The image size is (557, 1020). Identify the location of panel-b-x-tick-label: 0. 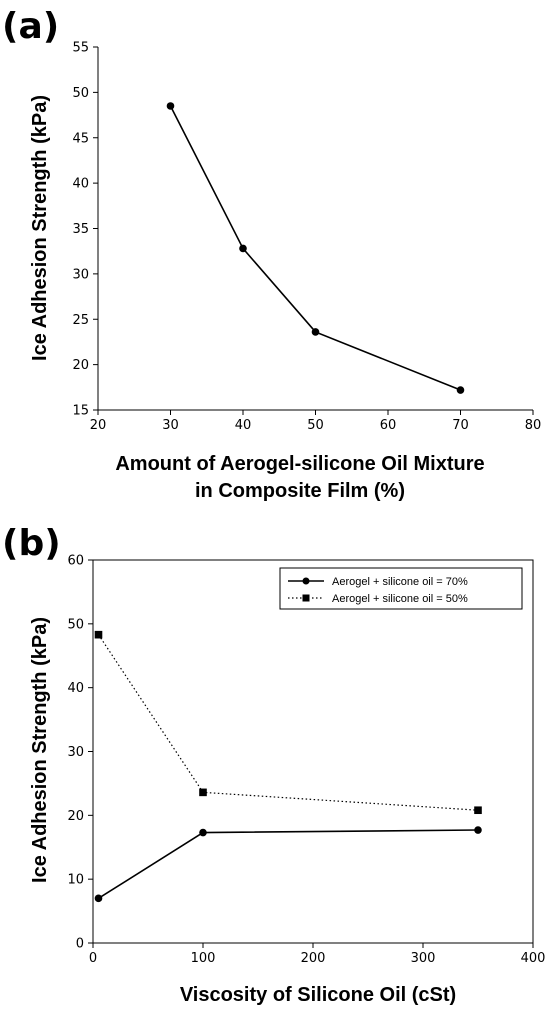
(93, 958).